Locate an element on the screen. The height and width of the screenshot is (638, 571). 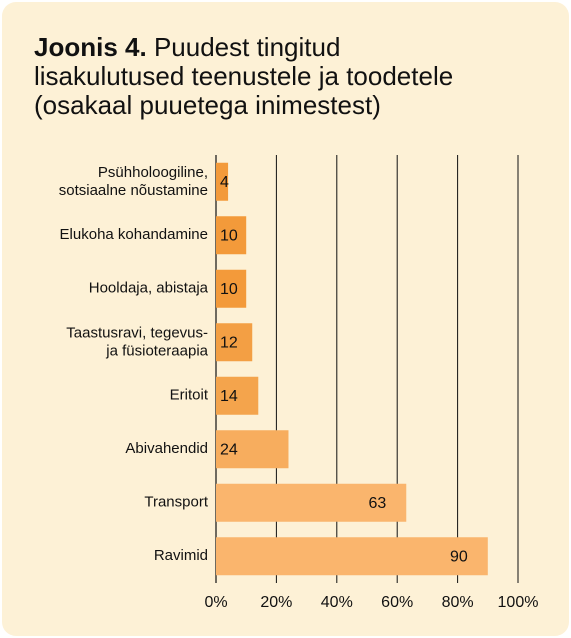
value-label: 63 is located at coordinates (377, 503).